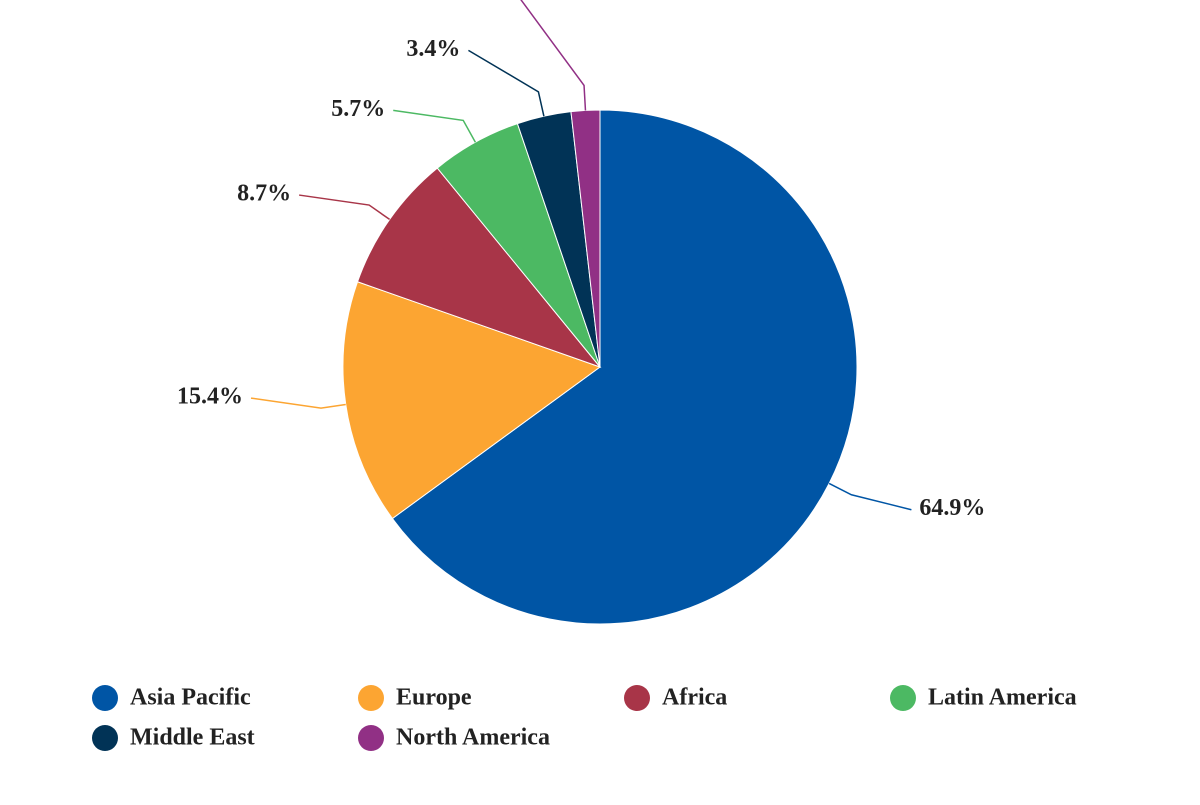 Image resolution: width=1200 pixels, height=805 pixels. Describe the element at coordinates (190, 698) in the screenshot. I see `legend-label: Asia Pacific` at that location.